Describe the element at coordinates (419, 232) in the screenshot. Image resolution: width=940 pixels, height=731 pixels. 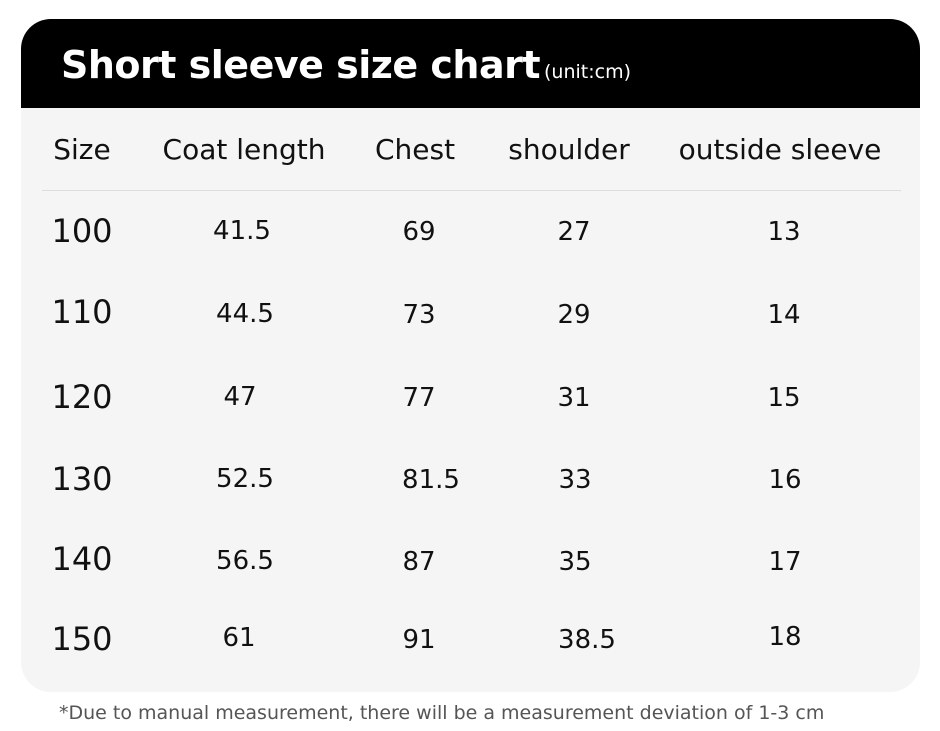
I see `table-cell-chest: 69` at that location.